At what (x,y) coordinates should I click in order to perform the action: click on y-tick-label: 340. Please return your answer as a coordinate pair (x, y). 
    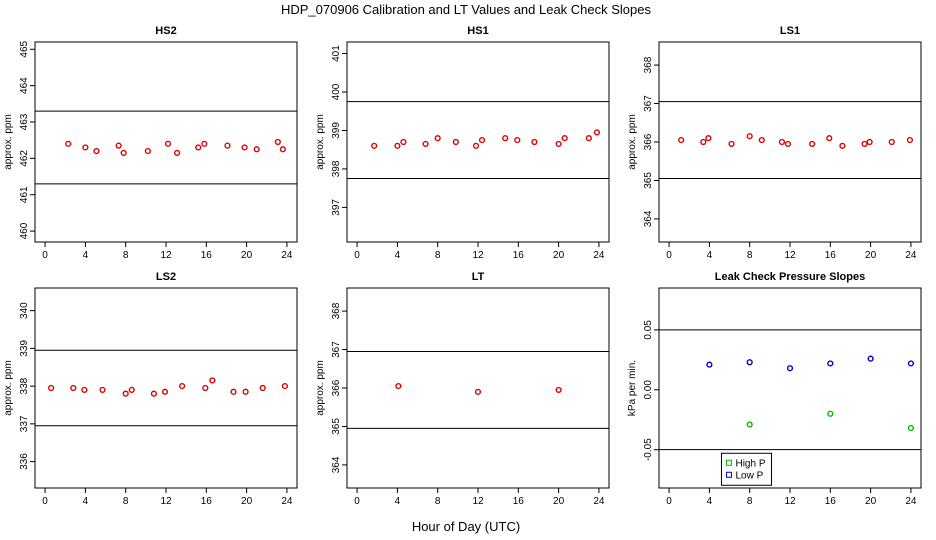
    Looking at the image, I should click on (24, 310).